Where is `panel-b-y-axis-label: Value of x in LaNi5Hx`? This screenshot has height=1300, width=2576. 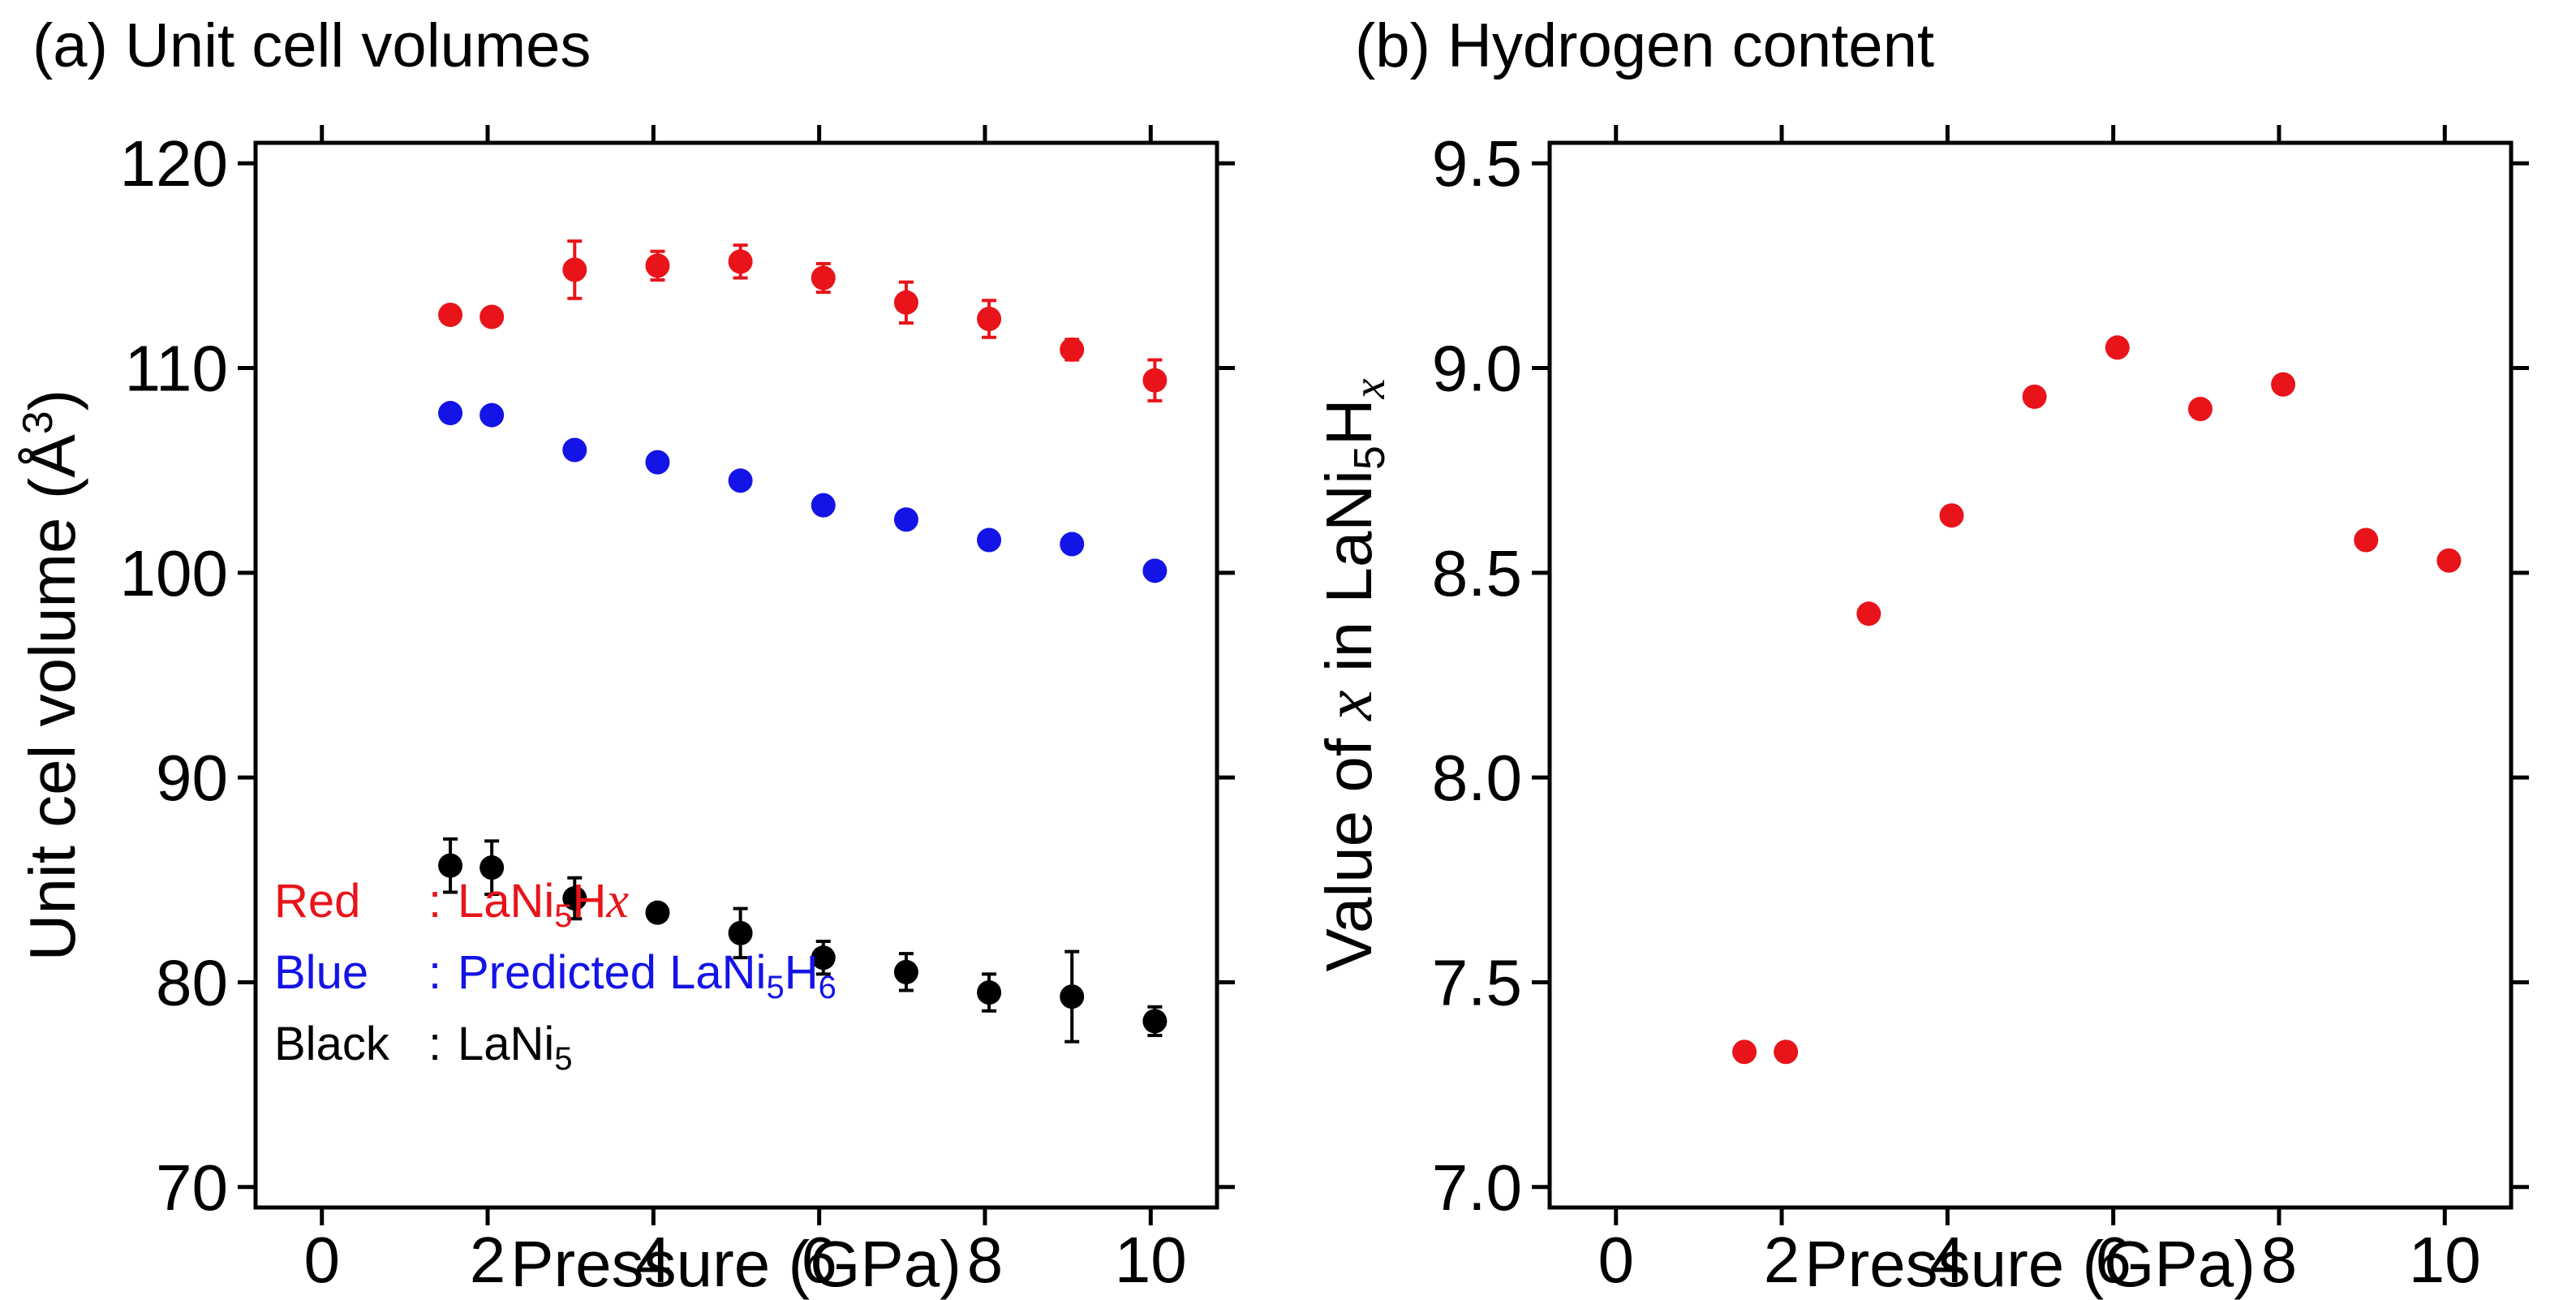 panel-b-y-axis-label: Value of x in LaNi5Hx is located at coordinates (1353, 674).